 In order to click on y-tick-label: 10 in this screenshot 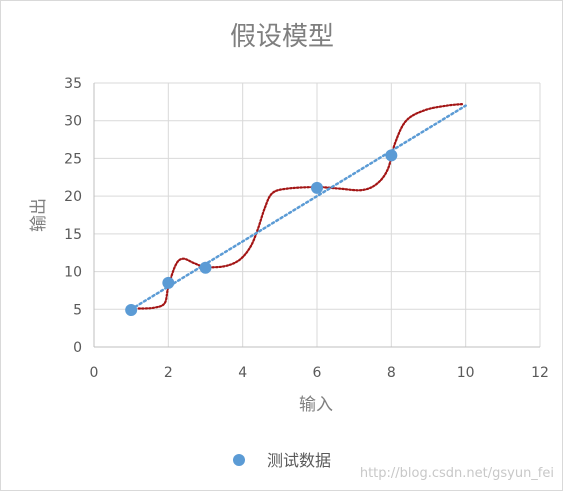, I will do `click(73, 273)`.